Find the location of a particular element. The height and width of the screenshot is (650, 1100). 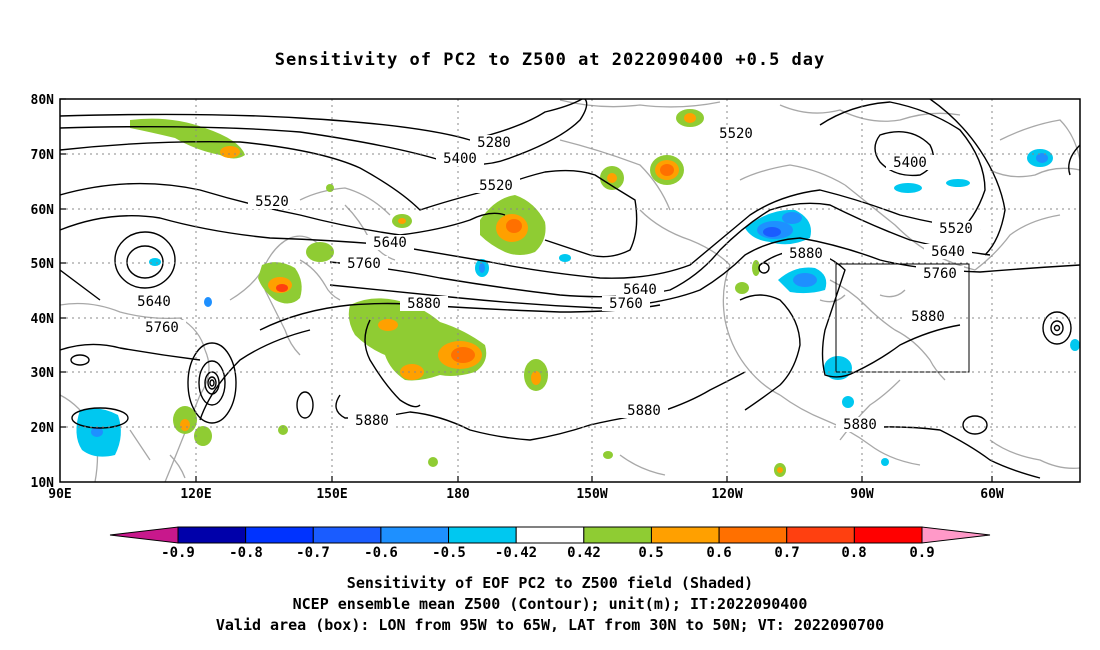

colorbar-label: -0.7 is located at coordinates (313, 553).